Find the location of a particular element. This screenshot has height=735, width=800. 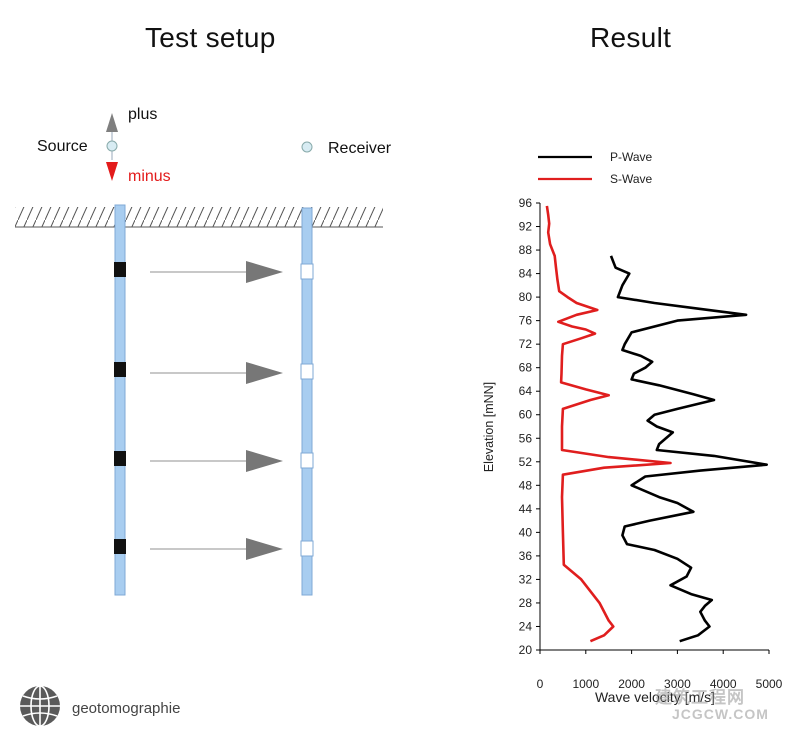

y-tick-label: 32 is located at coordinates (526, 579).